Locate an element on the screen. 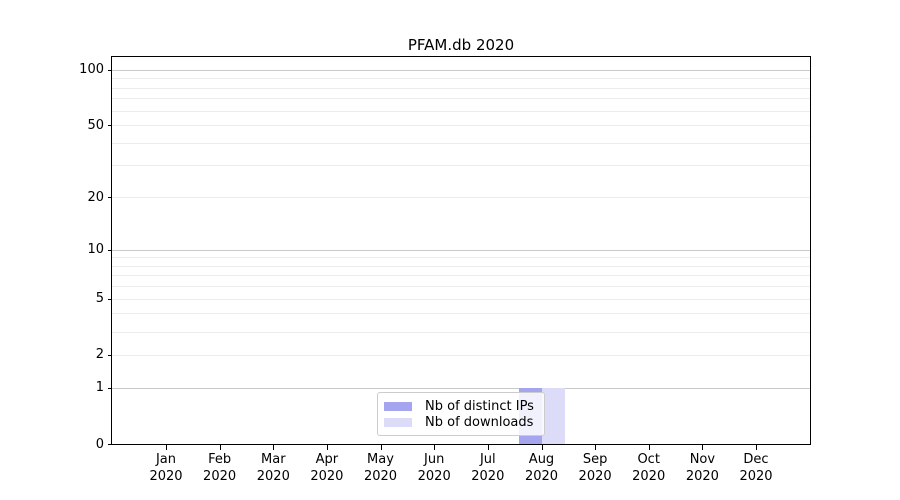  x-tick-month: Oct is located at coordinates (648, 459).